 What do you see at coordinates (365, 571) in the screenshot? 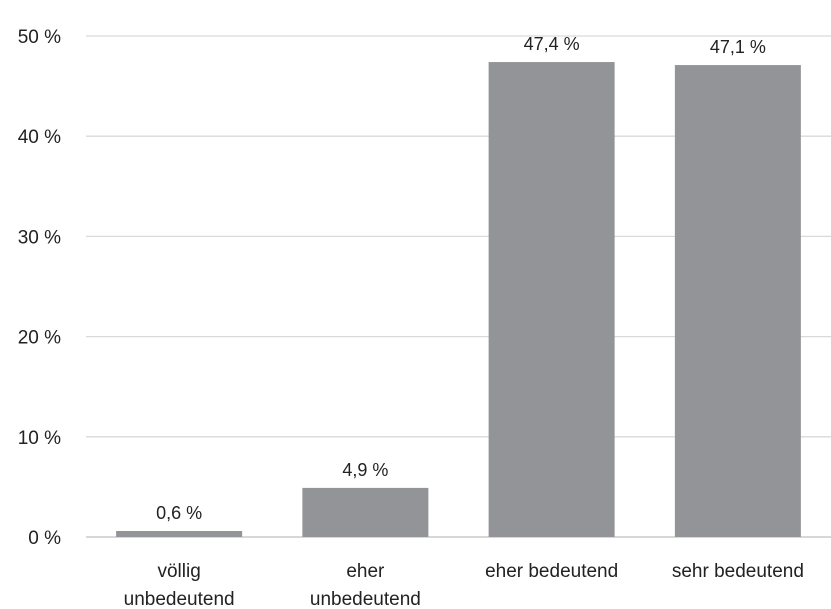
I see `x-tick-label: eher` at bounding box center [365, 571].